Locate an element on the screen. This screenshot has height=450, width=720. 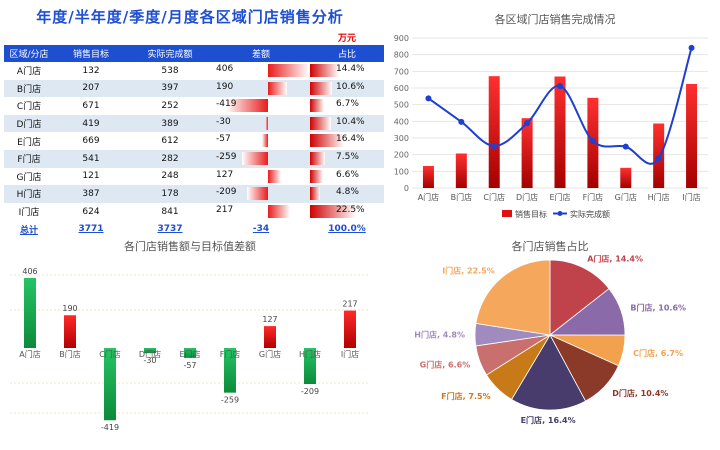
unit-label: 万元 is located at coordinates (347, 39).